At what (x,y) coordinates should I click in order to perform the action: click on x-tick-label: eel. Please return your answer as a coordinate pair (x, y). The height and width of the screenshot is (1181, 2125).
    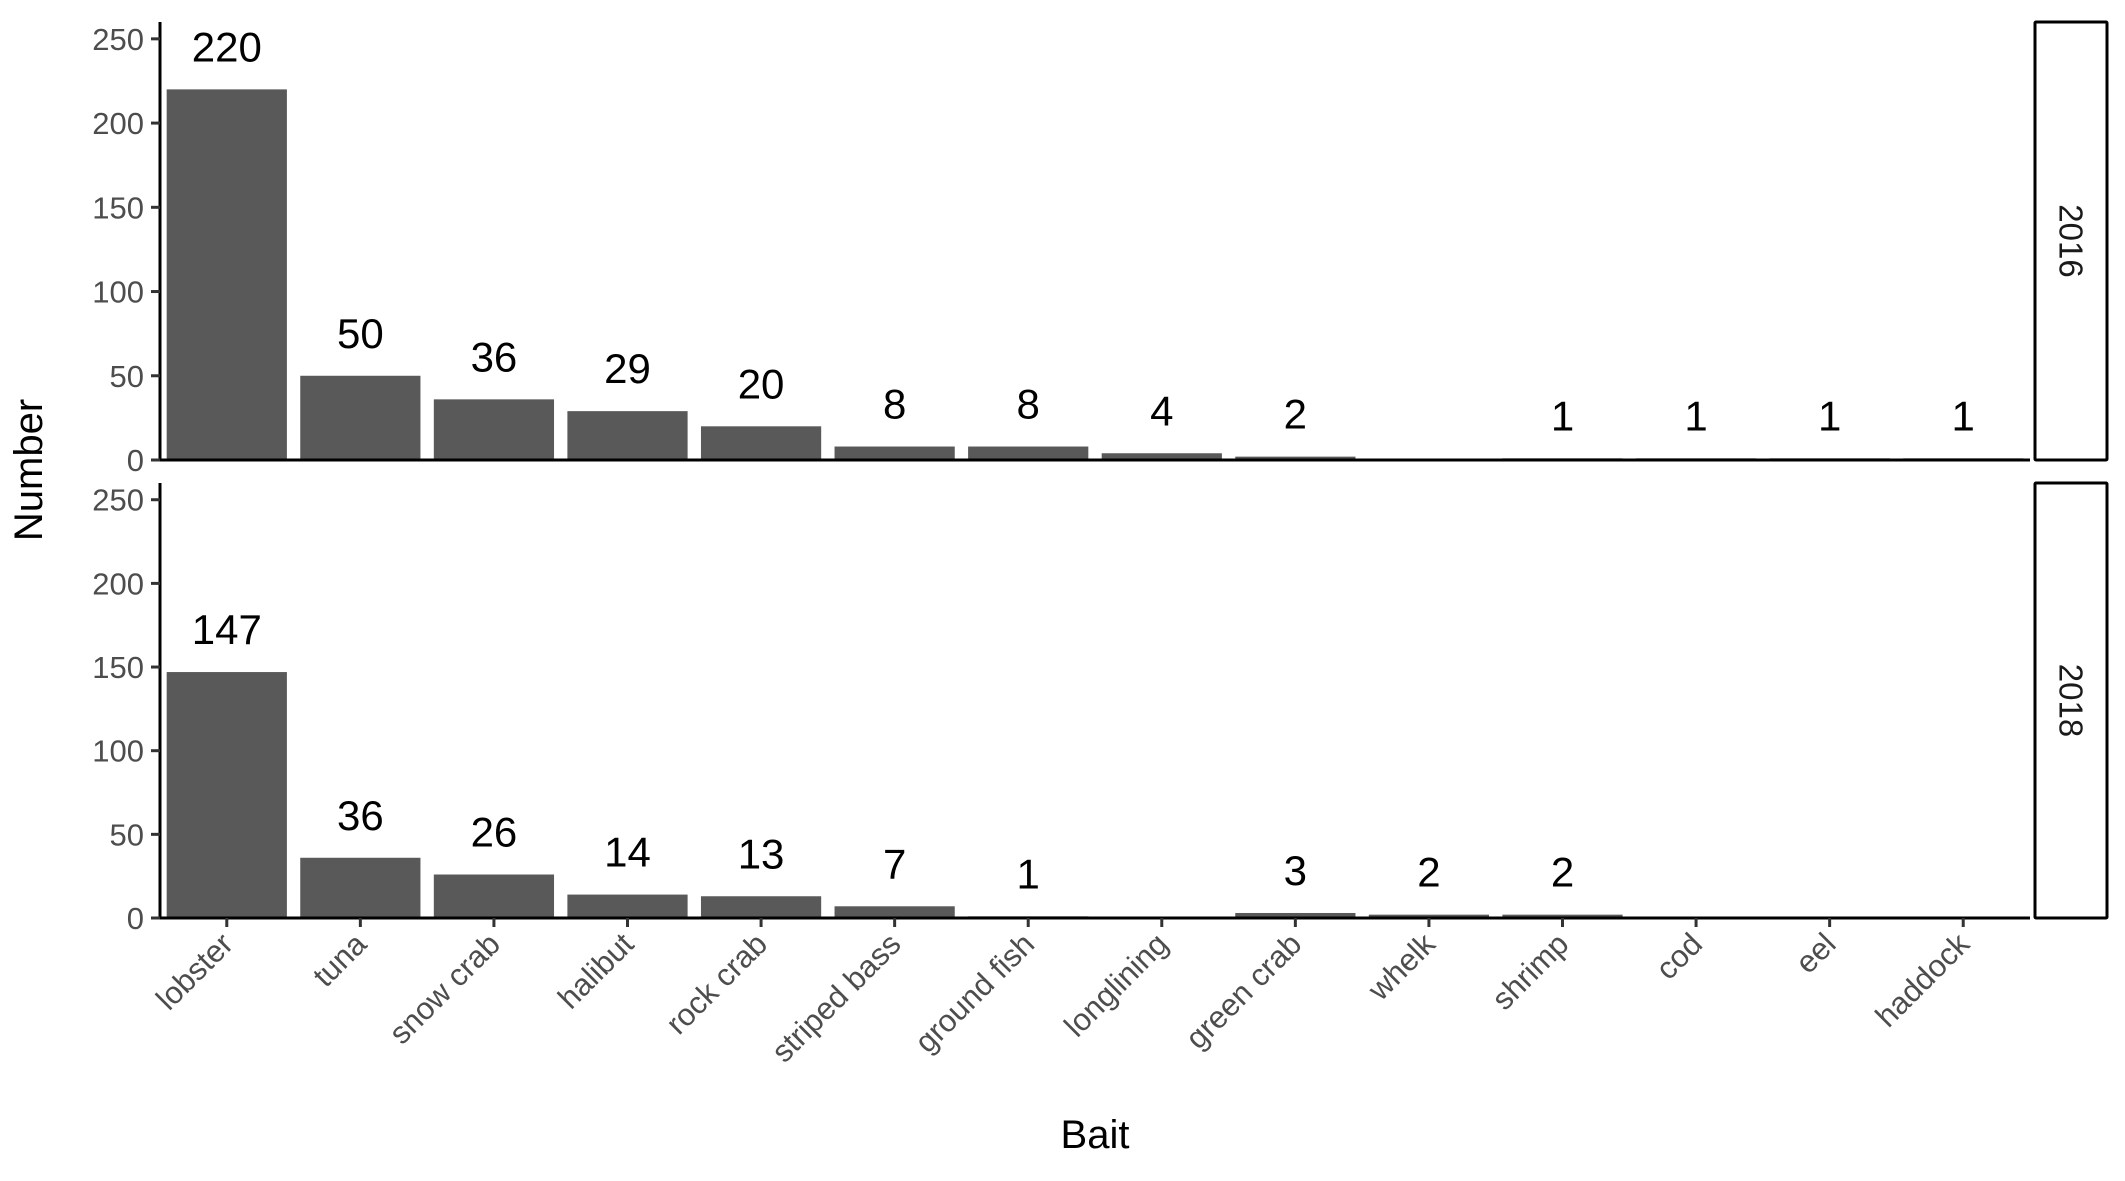
    Looking at the image, I should click on (1816, 953).